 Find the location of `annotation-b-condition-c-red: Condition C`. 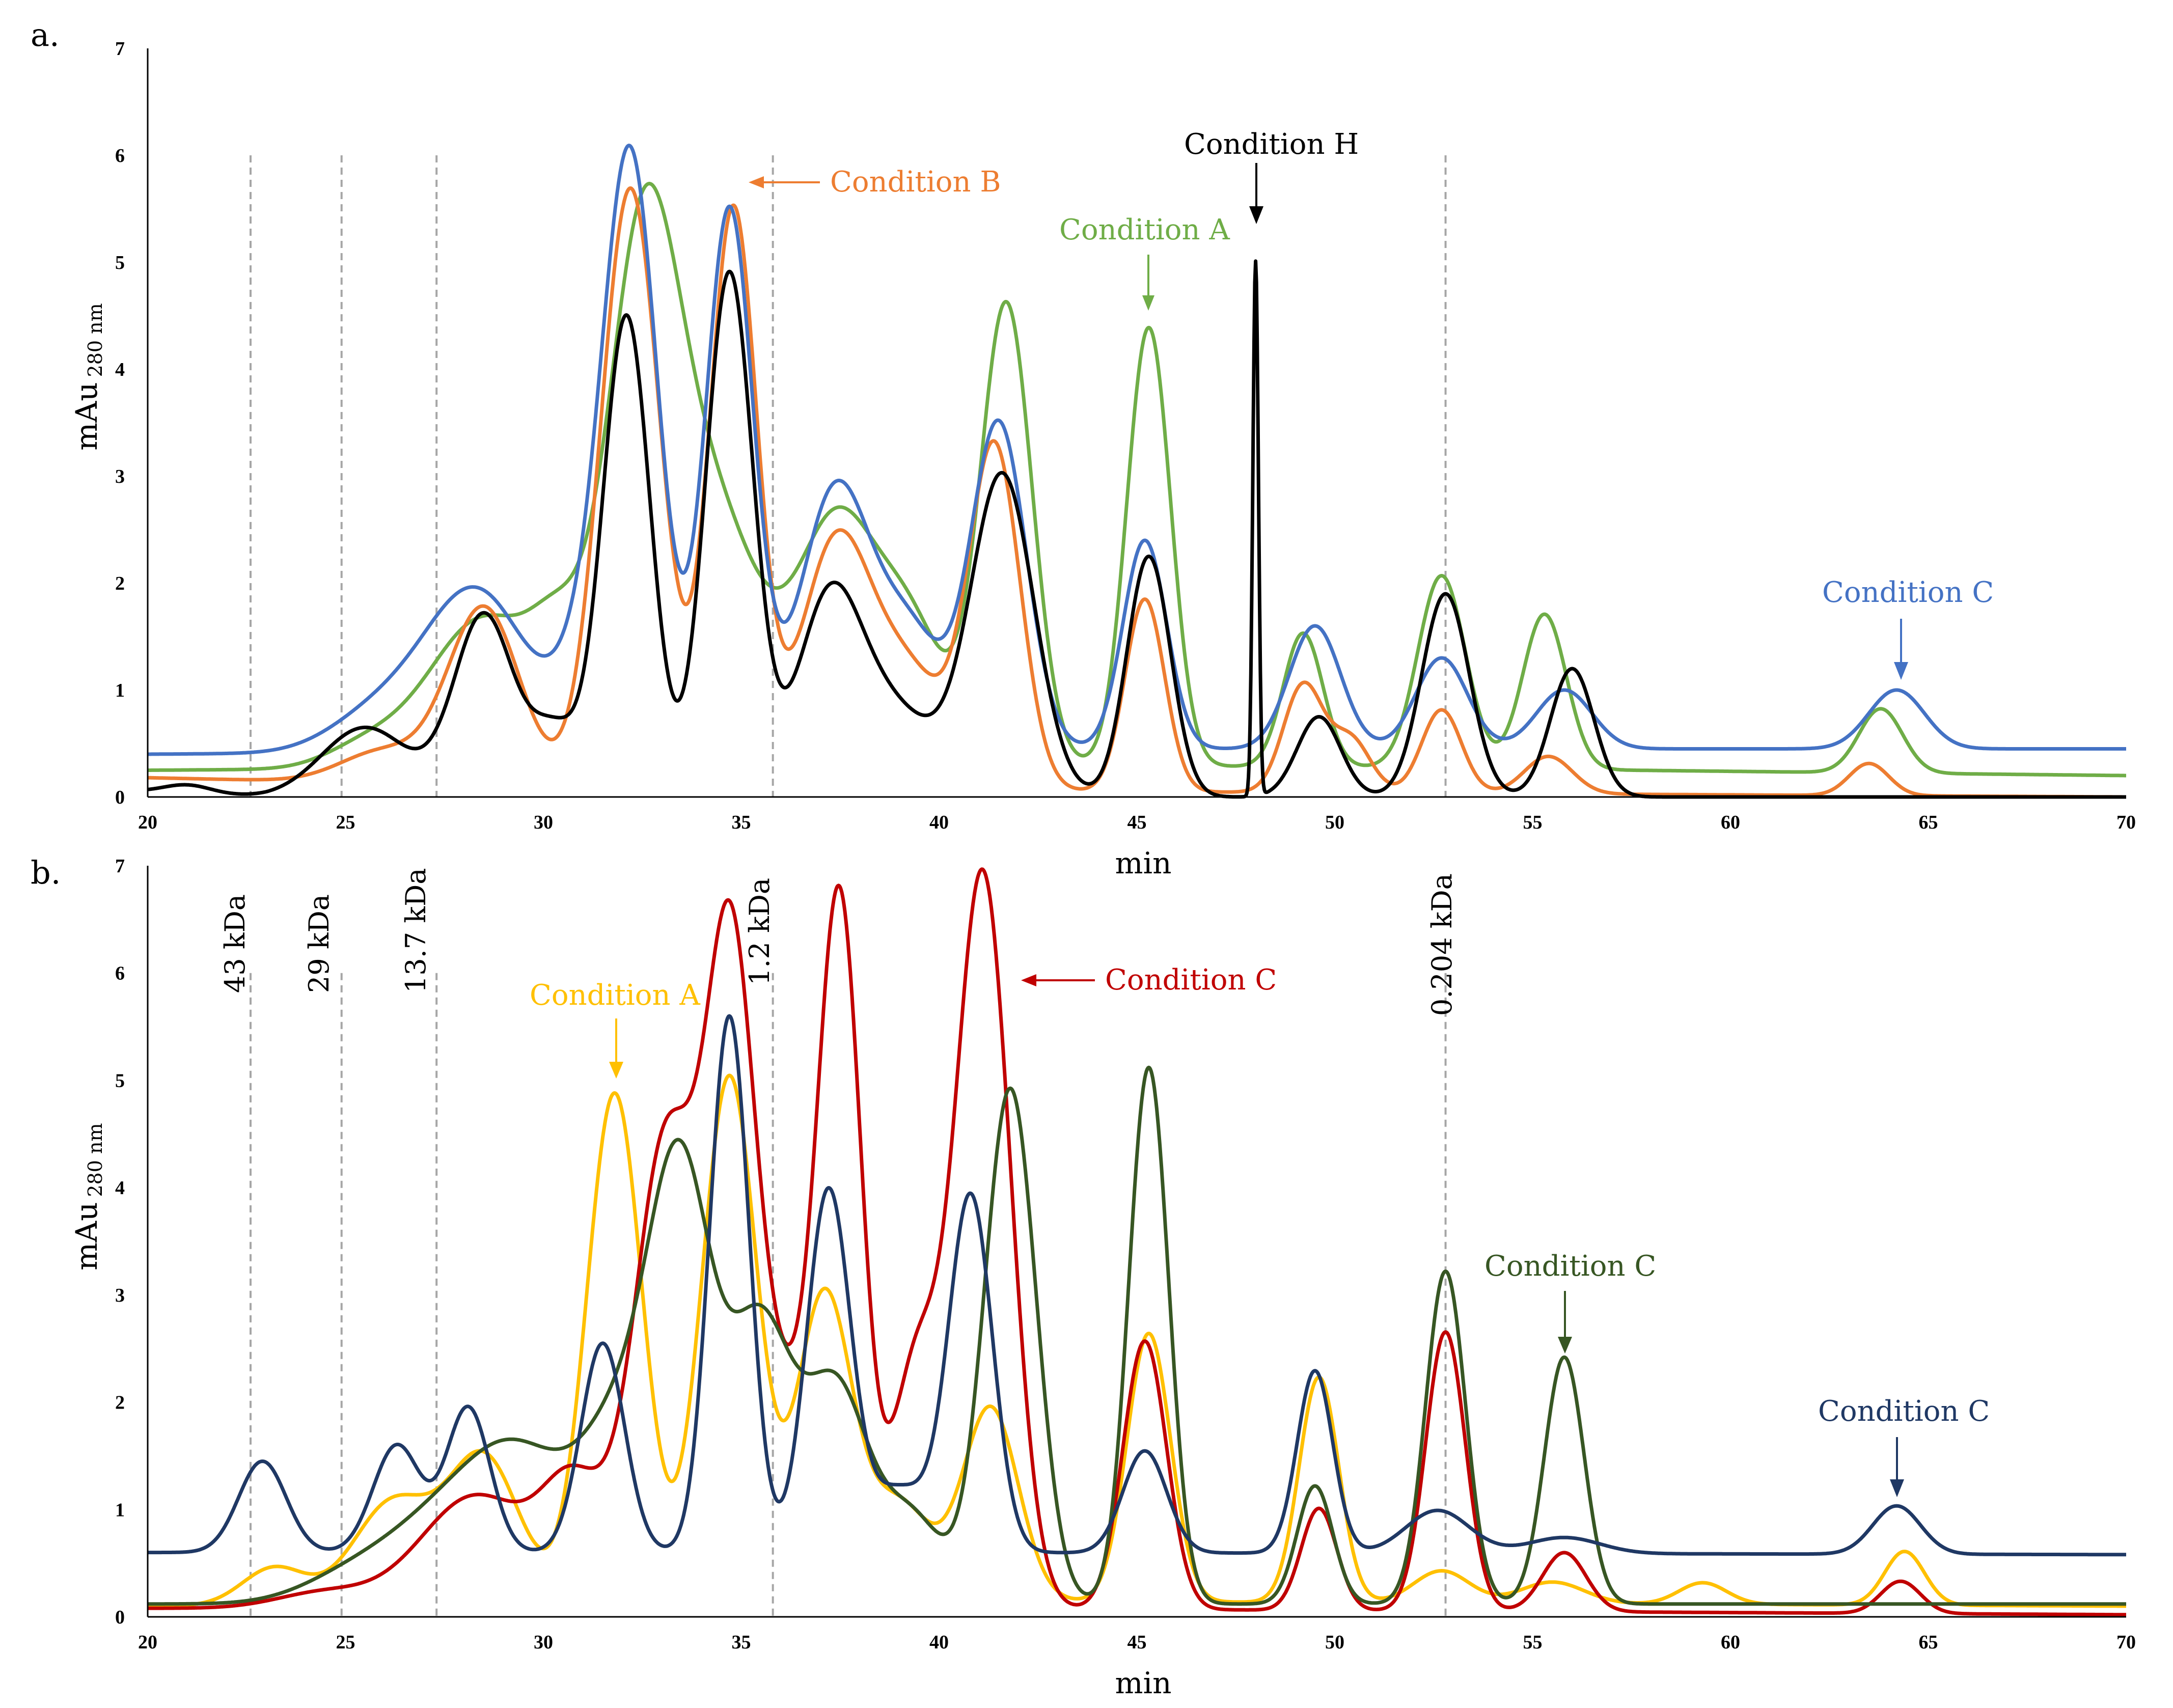

annotation-b-condition-c-red: Condition C is located at coordinates (1149, 980).